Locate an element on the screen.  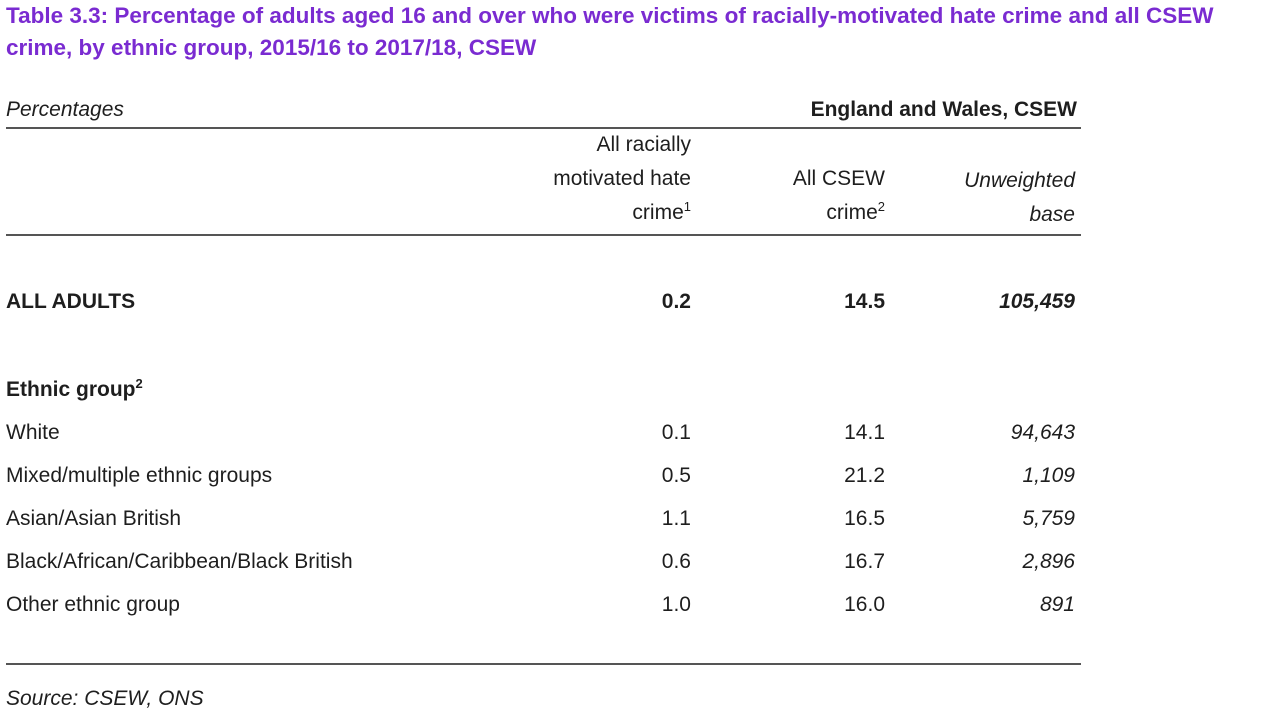
column-header-line: crime2 is located at coordinates (839, 213).